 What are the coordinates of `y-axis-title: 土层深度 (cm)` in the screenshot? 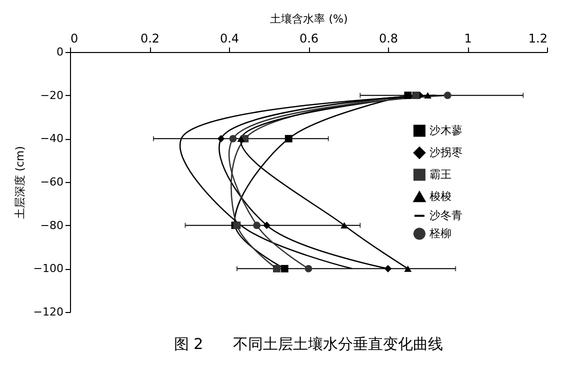 It's located at (19, 182).